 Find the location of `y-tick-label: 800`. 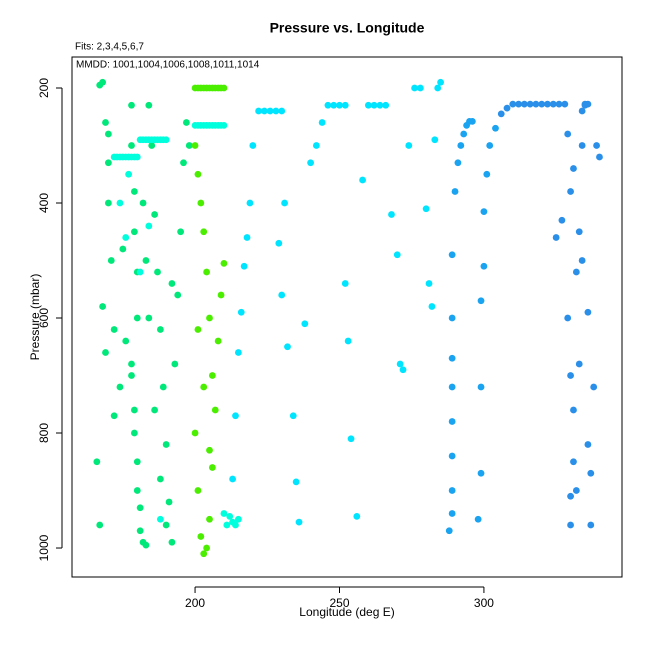

y-tick-label: 800 is located at coordinates (44, 433).